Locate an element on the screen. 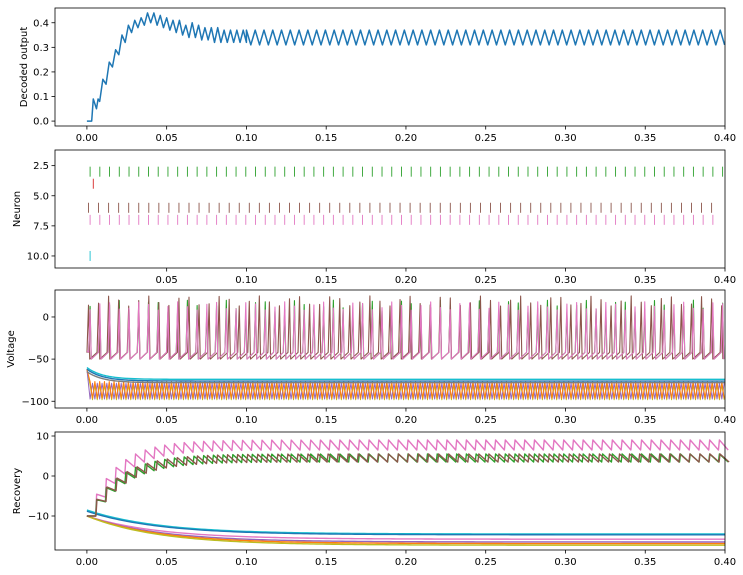  voltage-oscillation-line is located at coordinates (405, 384).